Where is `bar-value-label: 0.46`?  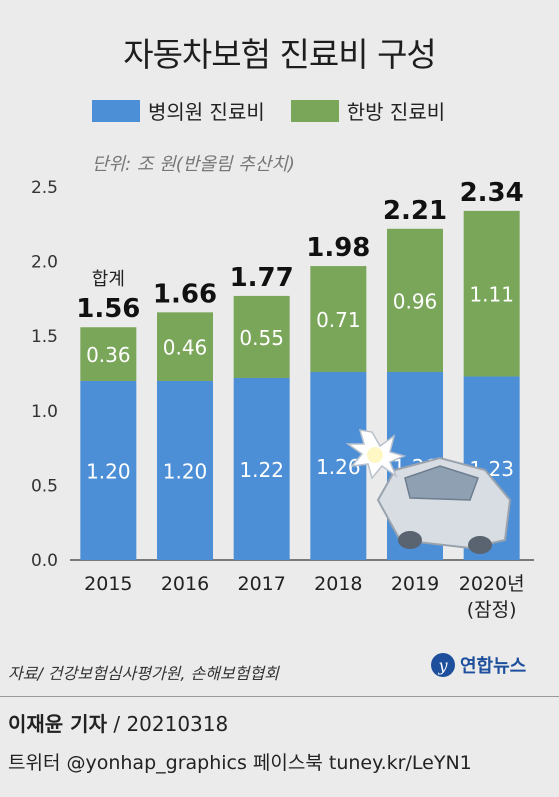
bar-value-label: 0.46 is located at coordinates (185, 348).